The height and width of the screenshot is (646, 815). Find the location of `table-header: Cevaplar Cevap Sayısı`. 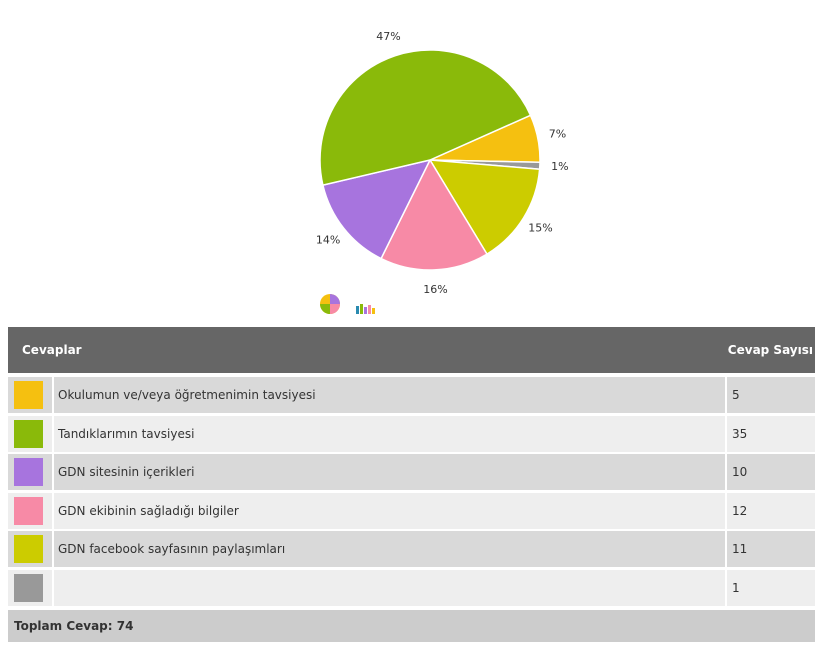

table-header: Cevaplar Cevap Sayısı is located at coordinates (411, 350).